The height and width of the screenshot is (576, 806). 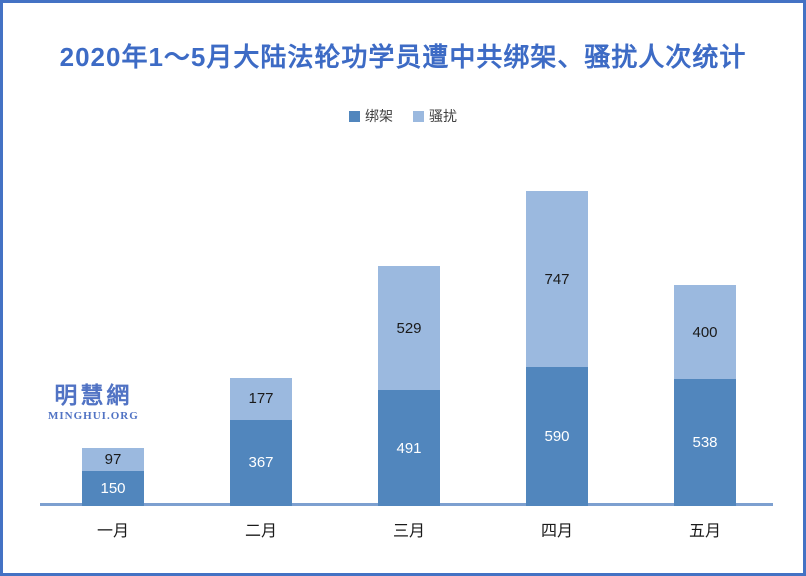 I want to click on bar: 177 367, so click(x=261, y=441).